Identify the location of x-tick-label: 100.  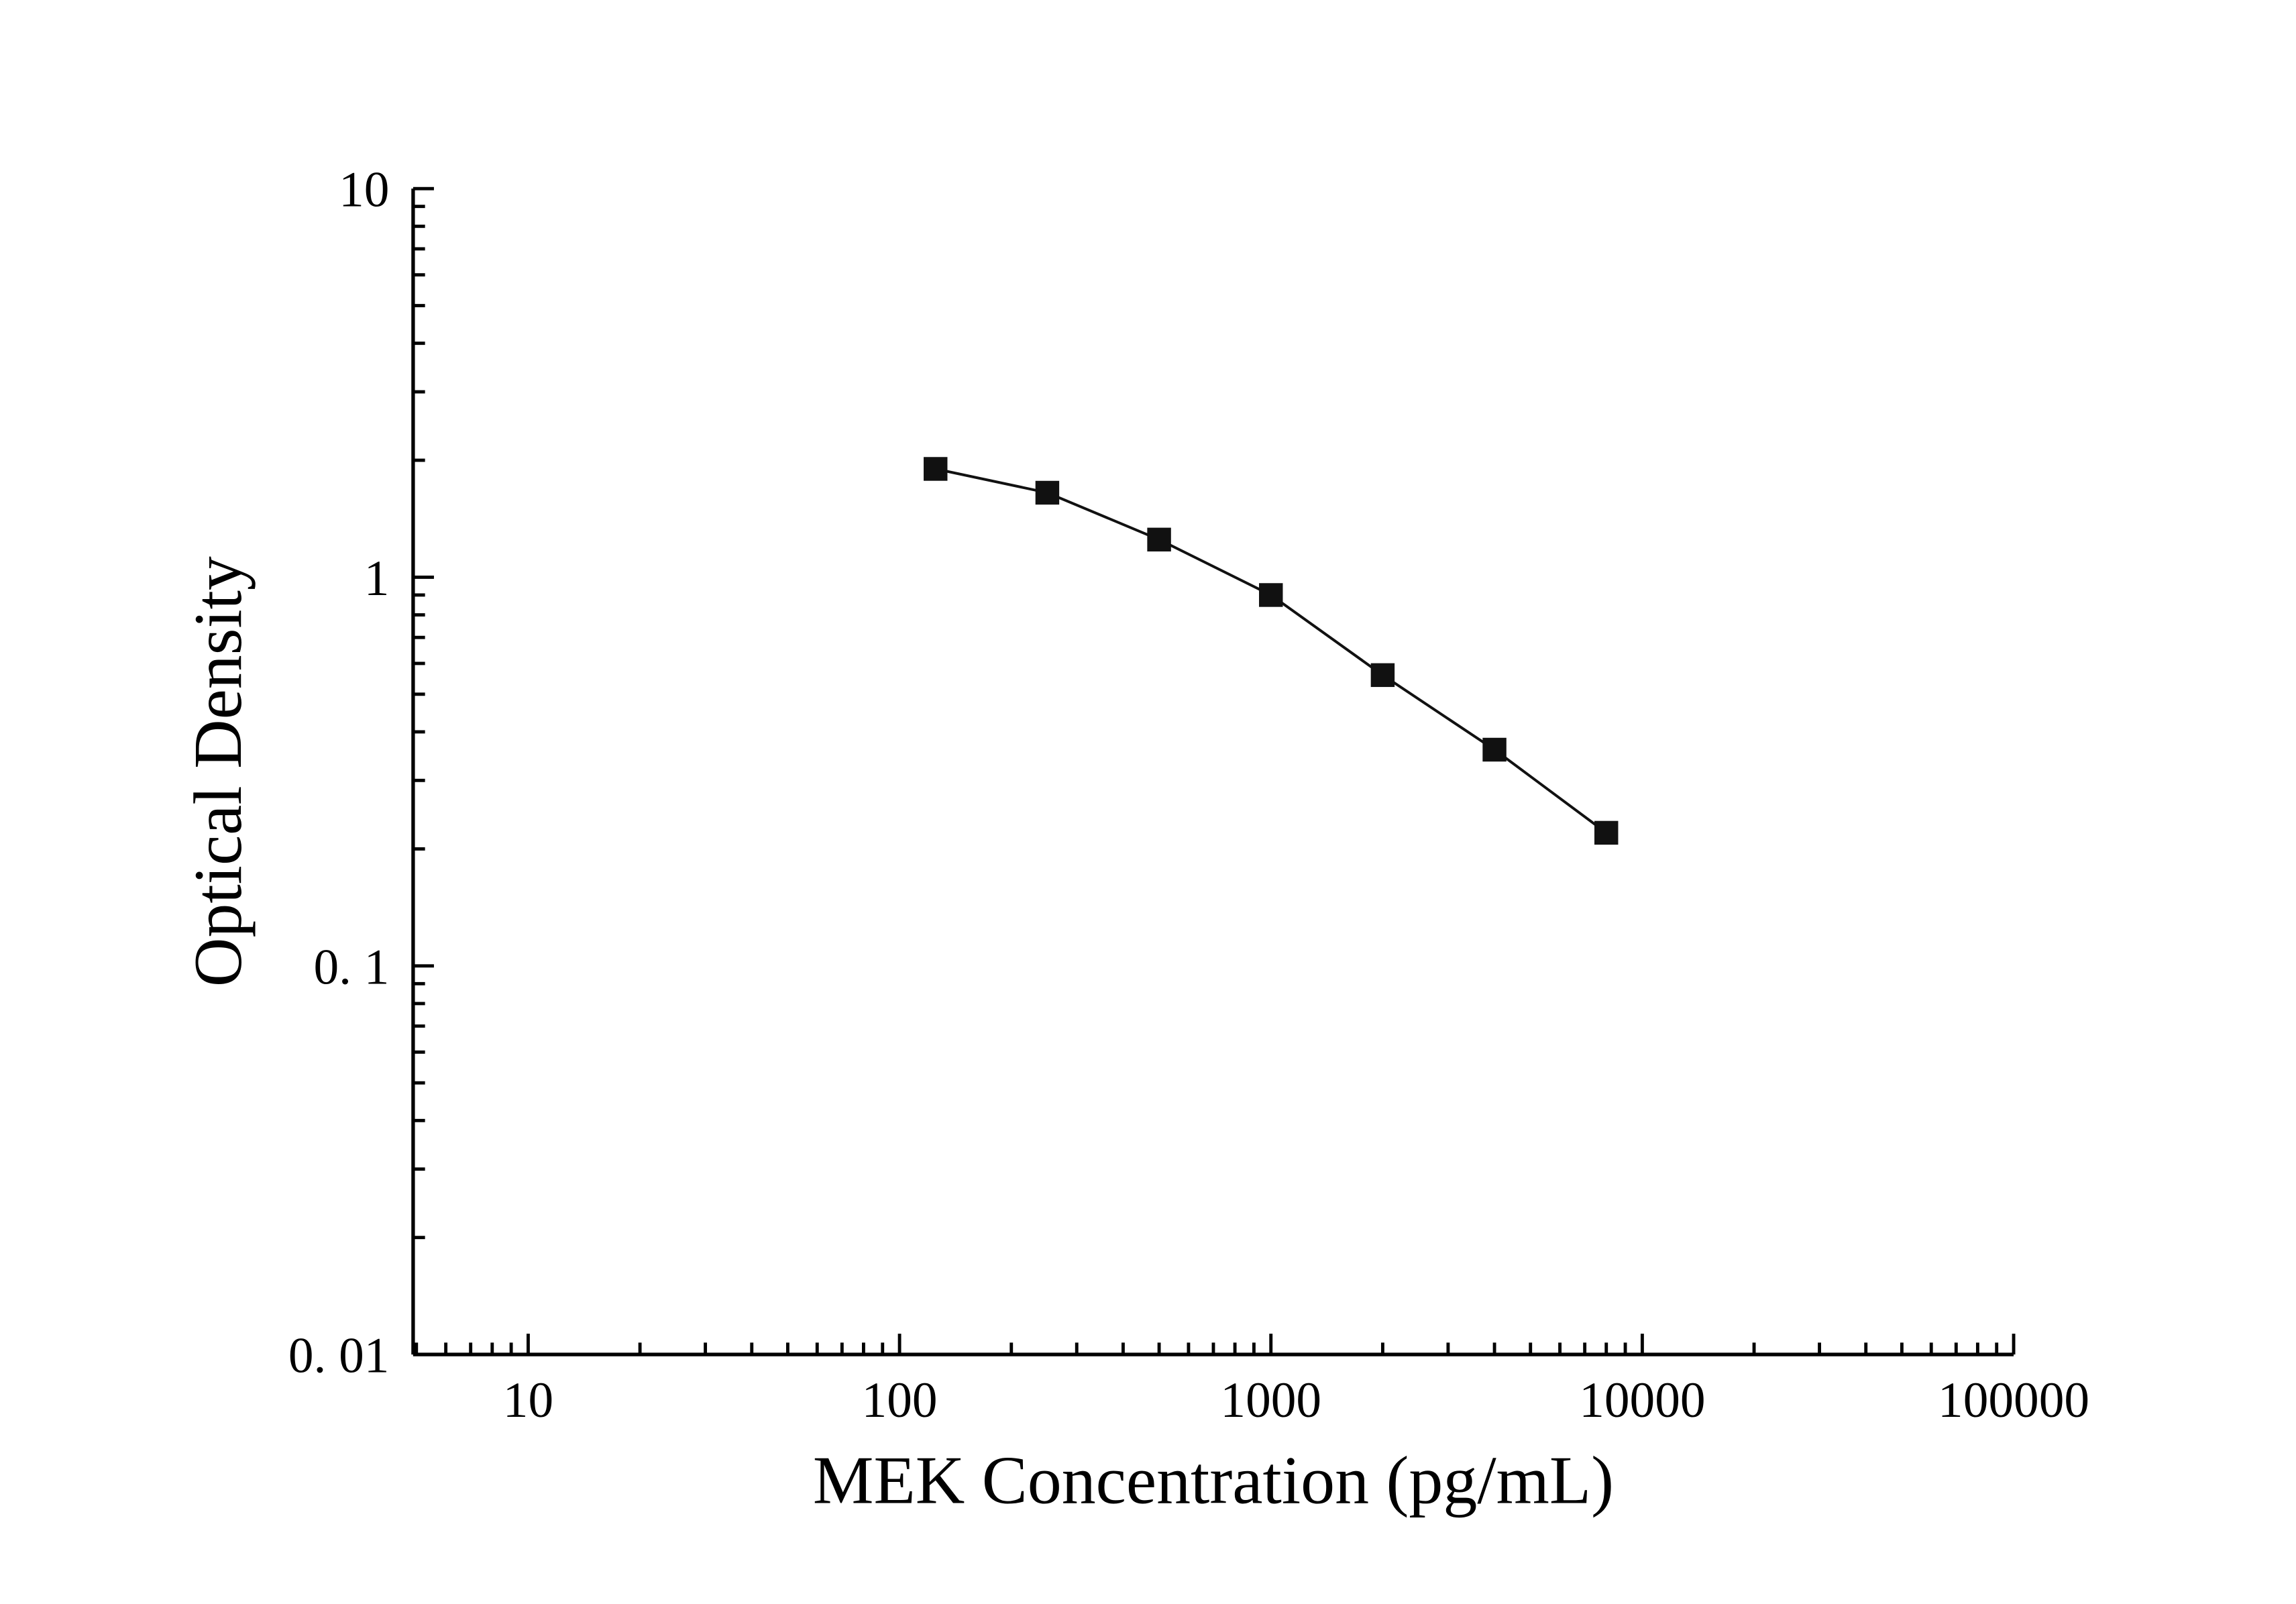
(900, 1401).